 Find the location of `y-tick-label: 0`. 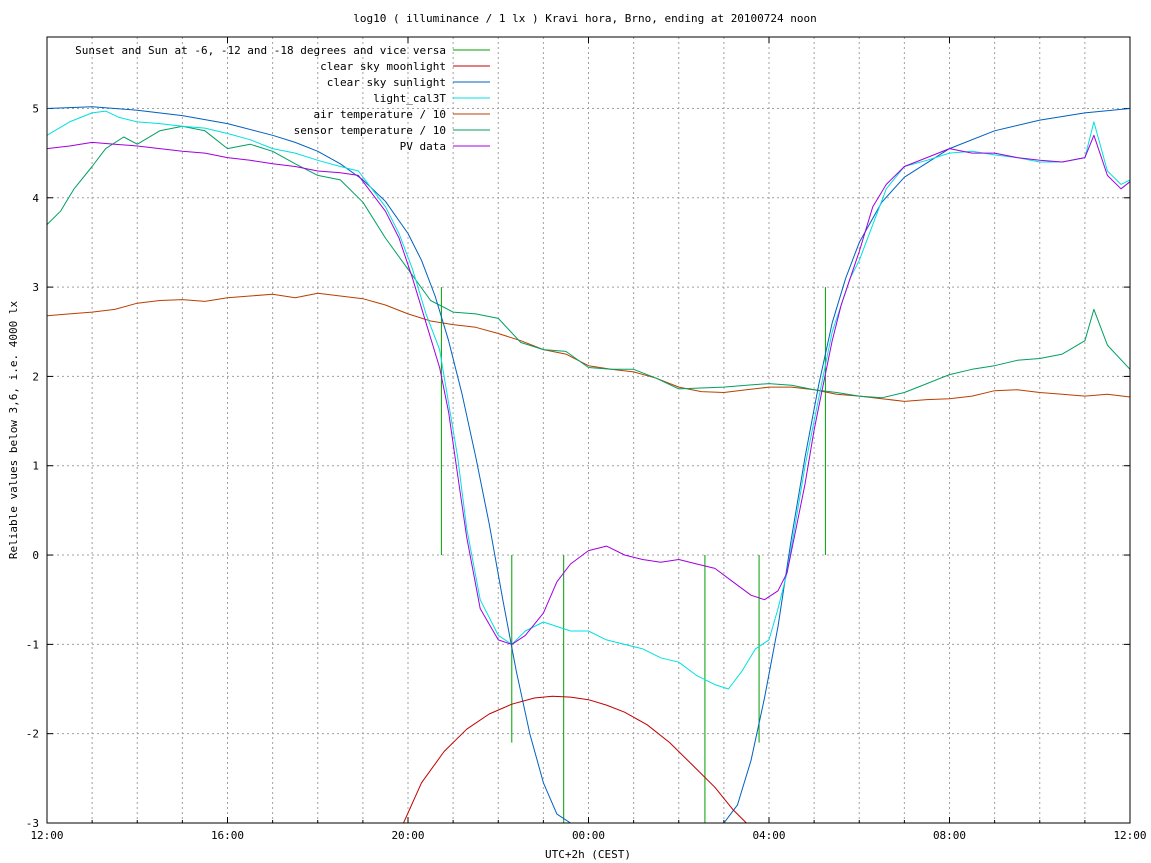

y-tick-label: 0 is located at coordinates (35, 555).